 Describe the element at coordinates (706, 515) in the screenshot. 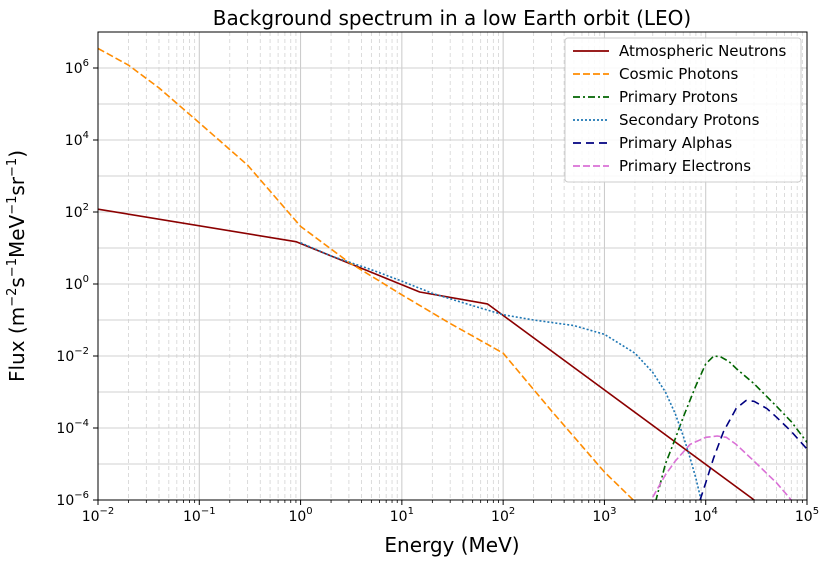

I see `x-tick-label: 10⁴` at that location.